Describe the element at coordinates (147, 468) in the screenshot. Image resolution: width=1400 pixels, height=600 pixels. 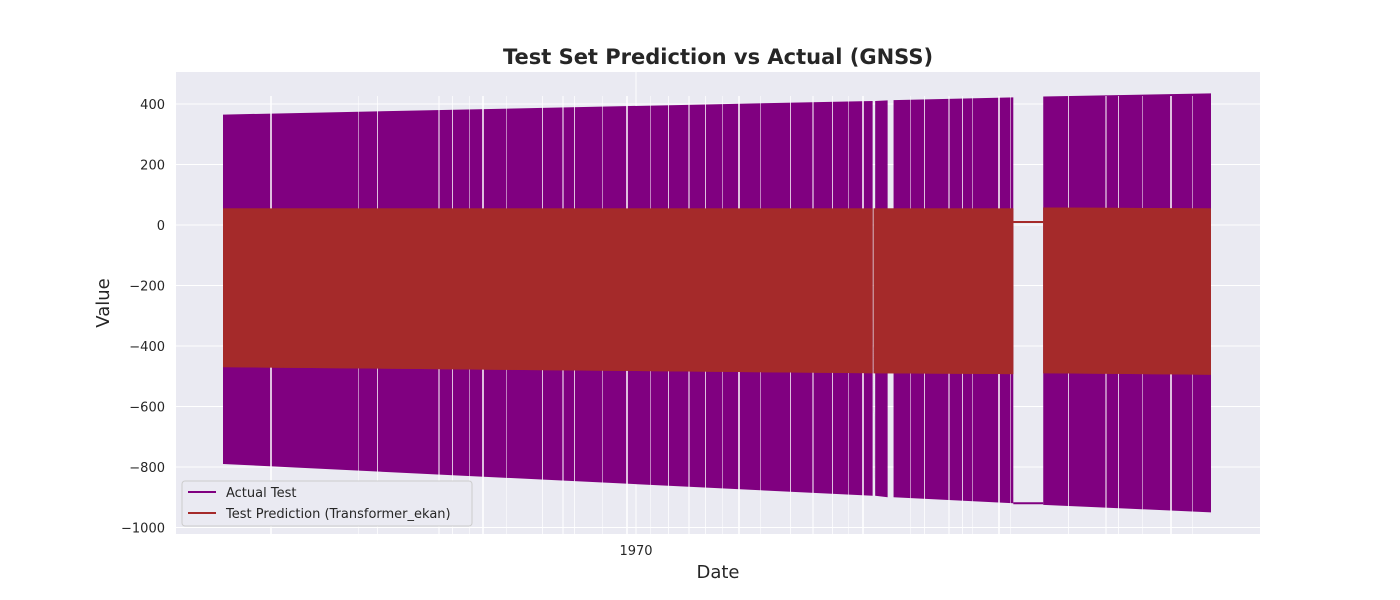
I see `y-tick-label: −800` at that location.